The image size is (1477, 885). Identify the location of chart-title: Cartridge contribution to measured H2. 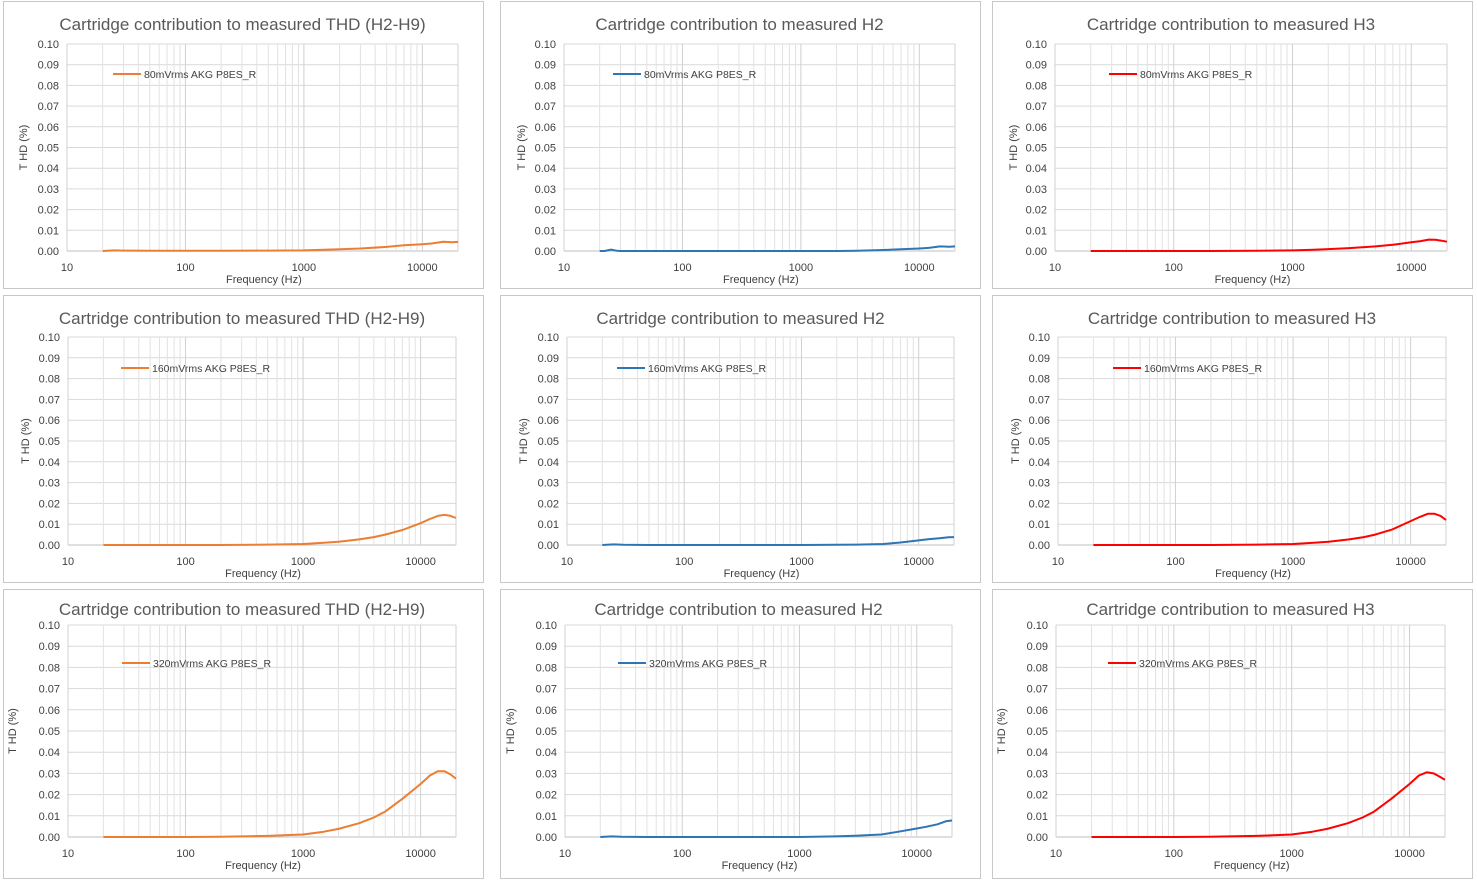
(740, 318).